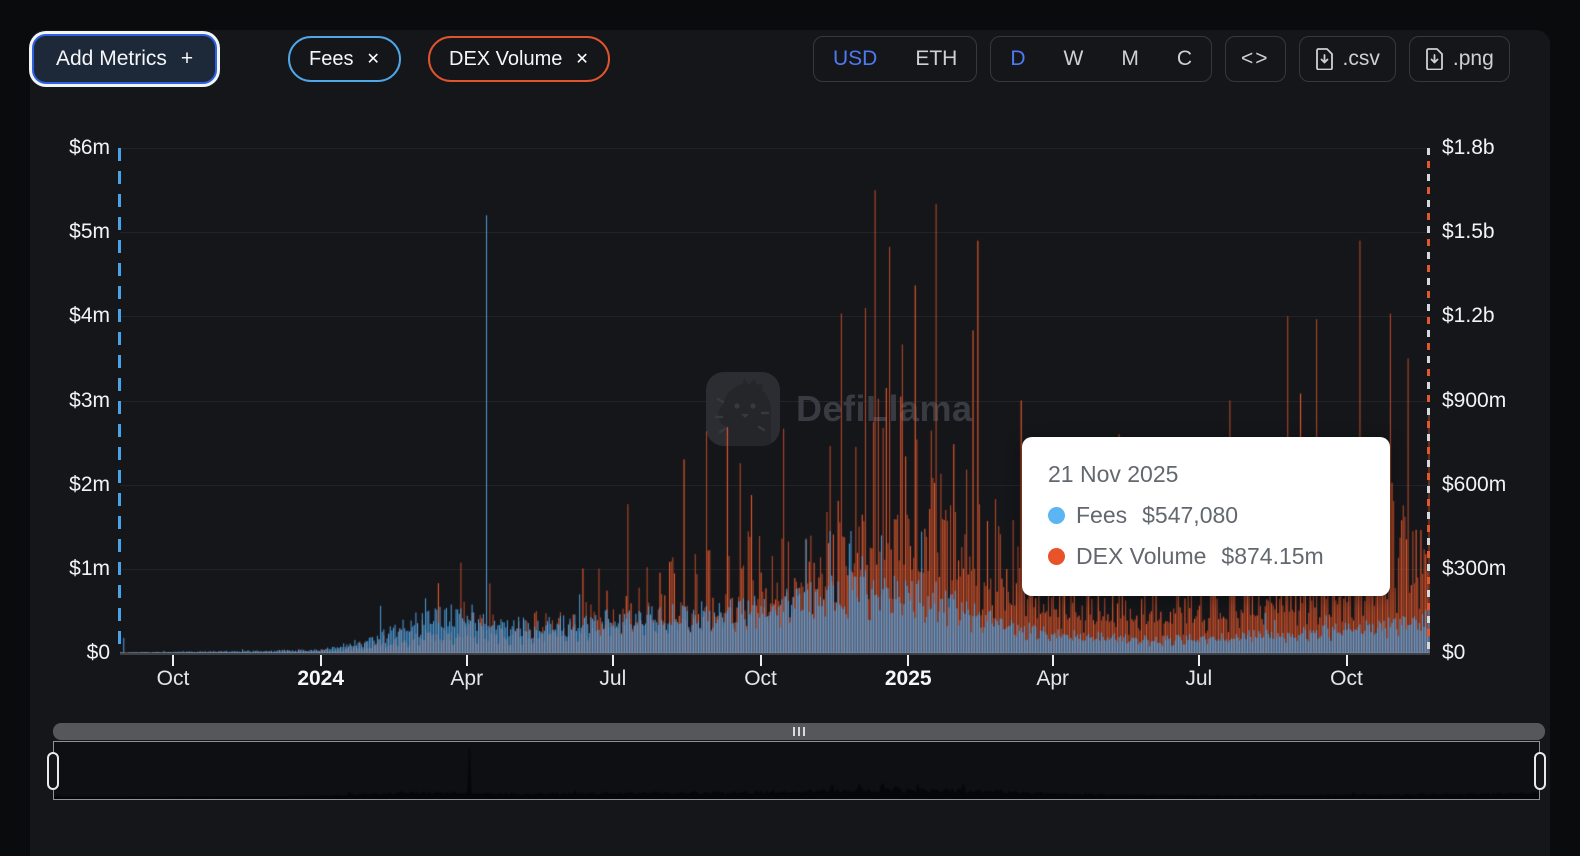  I want to click on horizontal-scrollbar, so click(799, 731).